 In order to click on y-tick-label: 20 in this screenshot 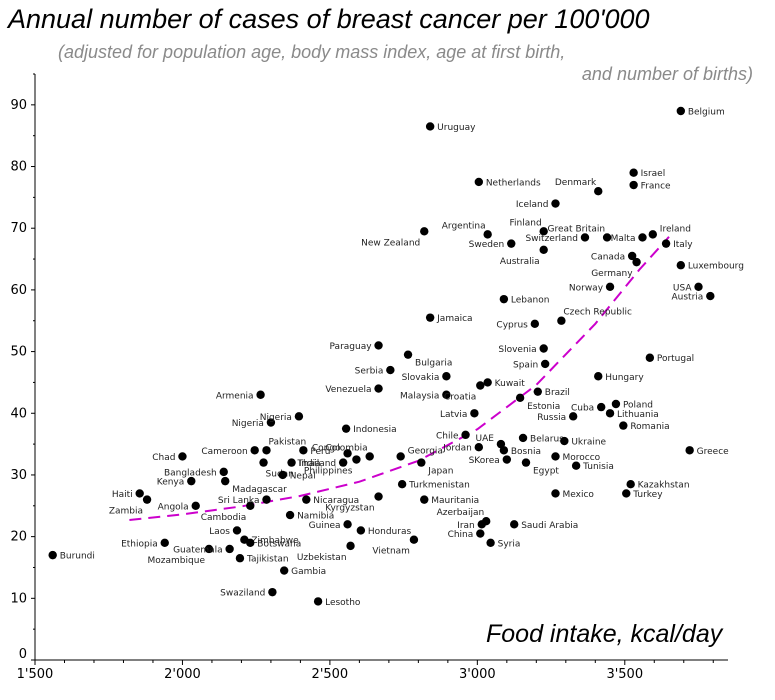, I will do `click(18, 537)`.